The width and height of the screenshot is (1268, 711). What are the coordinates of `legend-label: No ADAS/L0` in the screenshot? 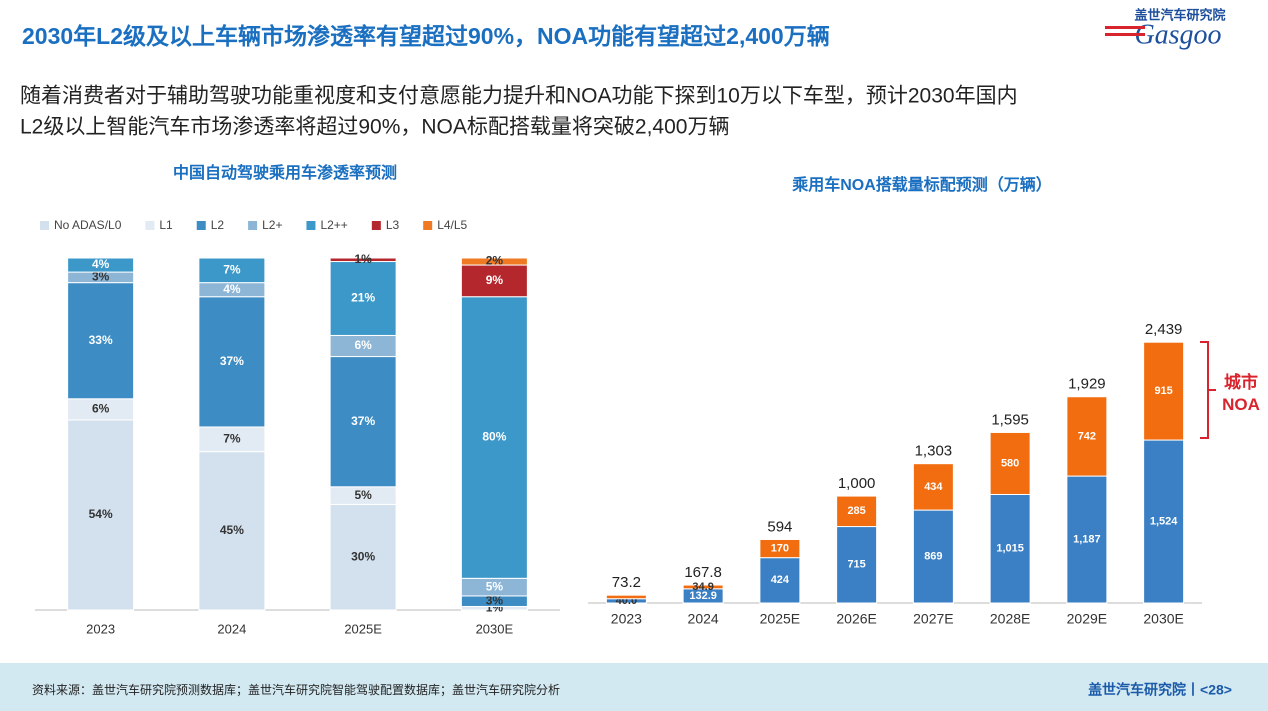 It's located at (88, 225).